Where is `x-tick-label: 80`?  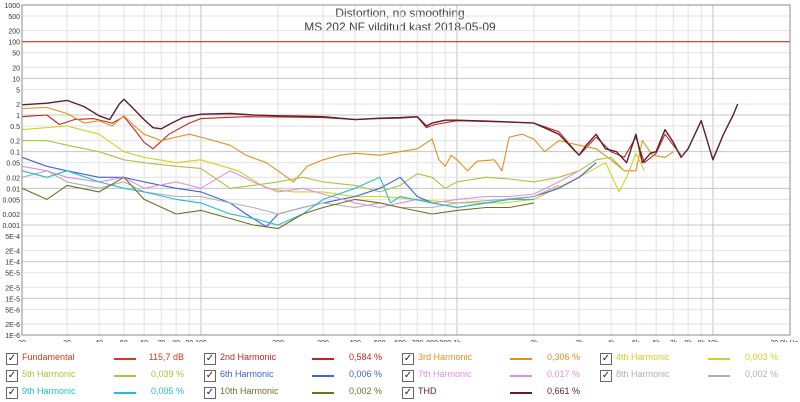 x-tick-label: 80 is located at coordinates (176, 341).